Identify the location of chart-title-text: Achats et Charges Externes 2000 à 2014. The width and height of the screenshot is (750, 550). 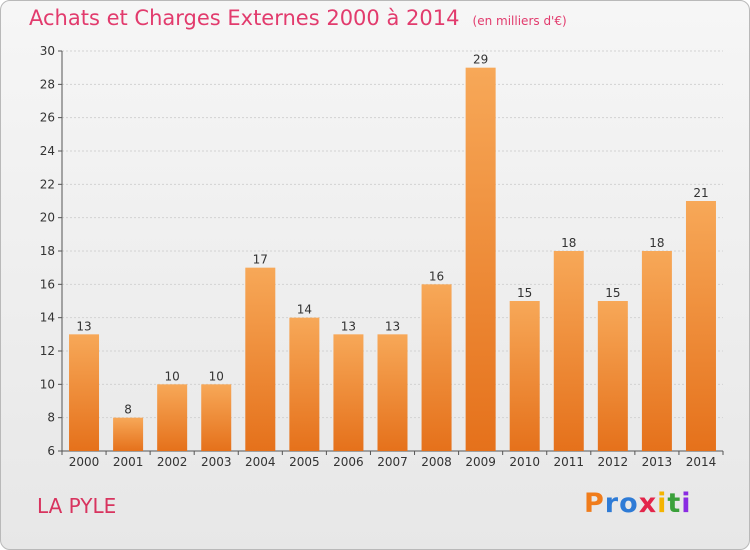
(244, 18).